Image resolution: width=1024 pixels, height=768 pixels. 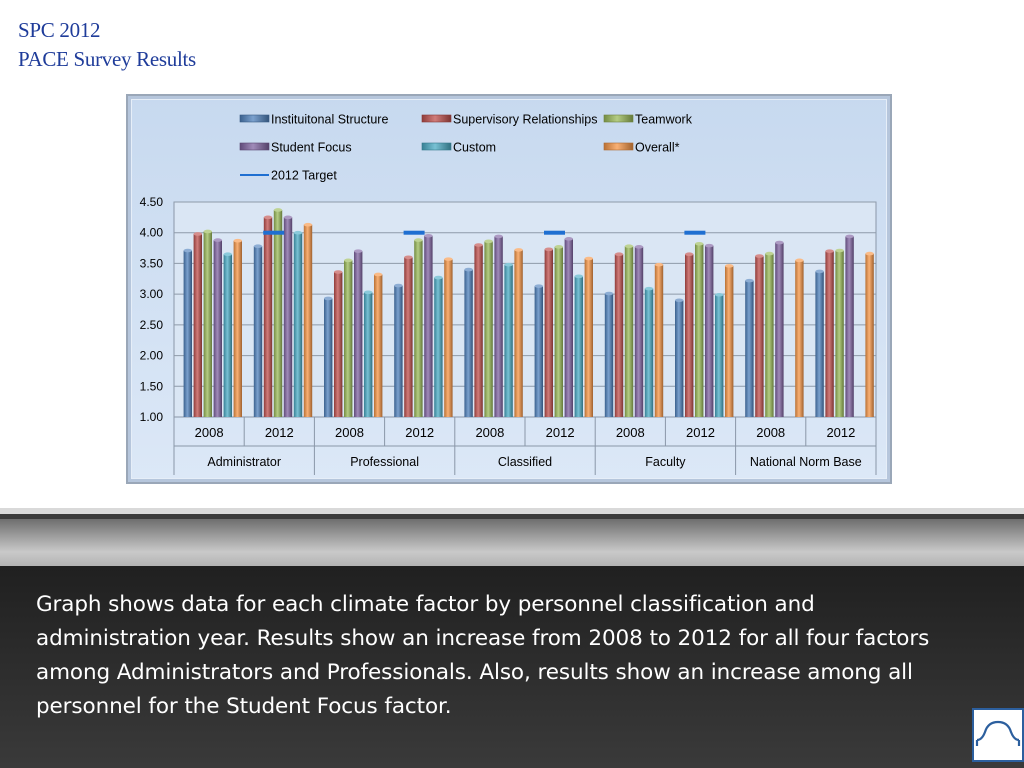 What do you see at coordinates (998, 735) in the screenshot?
I see `arch-wave-logo-icon` at bounding box center [998, 735].